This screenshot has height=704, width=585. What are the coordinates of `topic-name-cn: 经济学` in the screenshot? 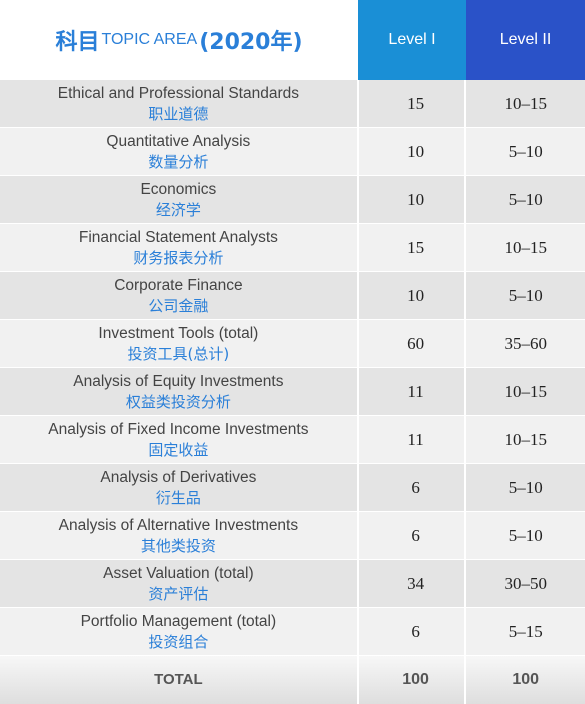 It's located at (178, 209).